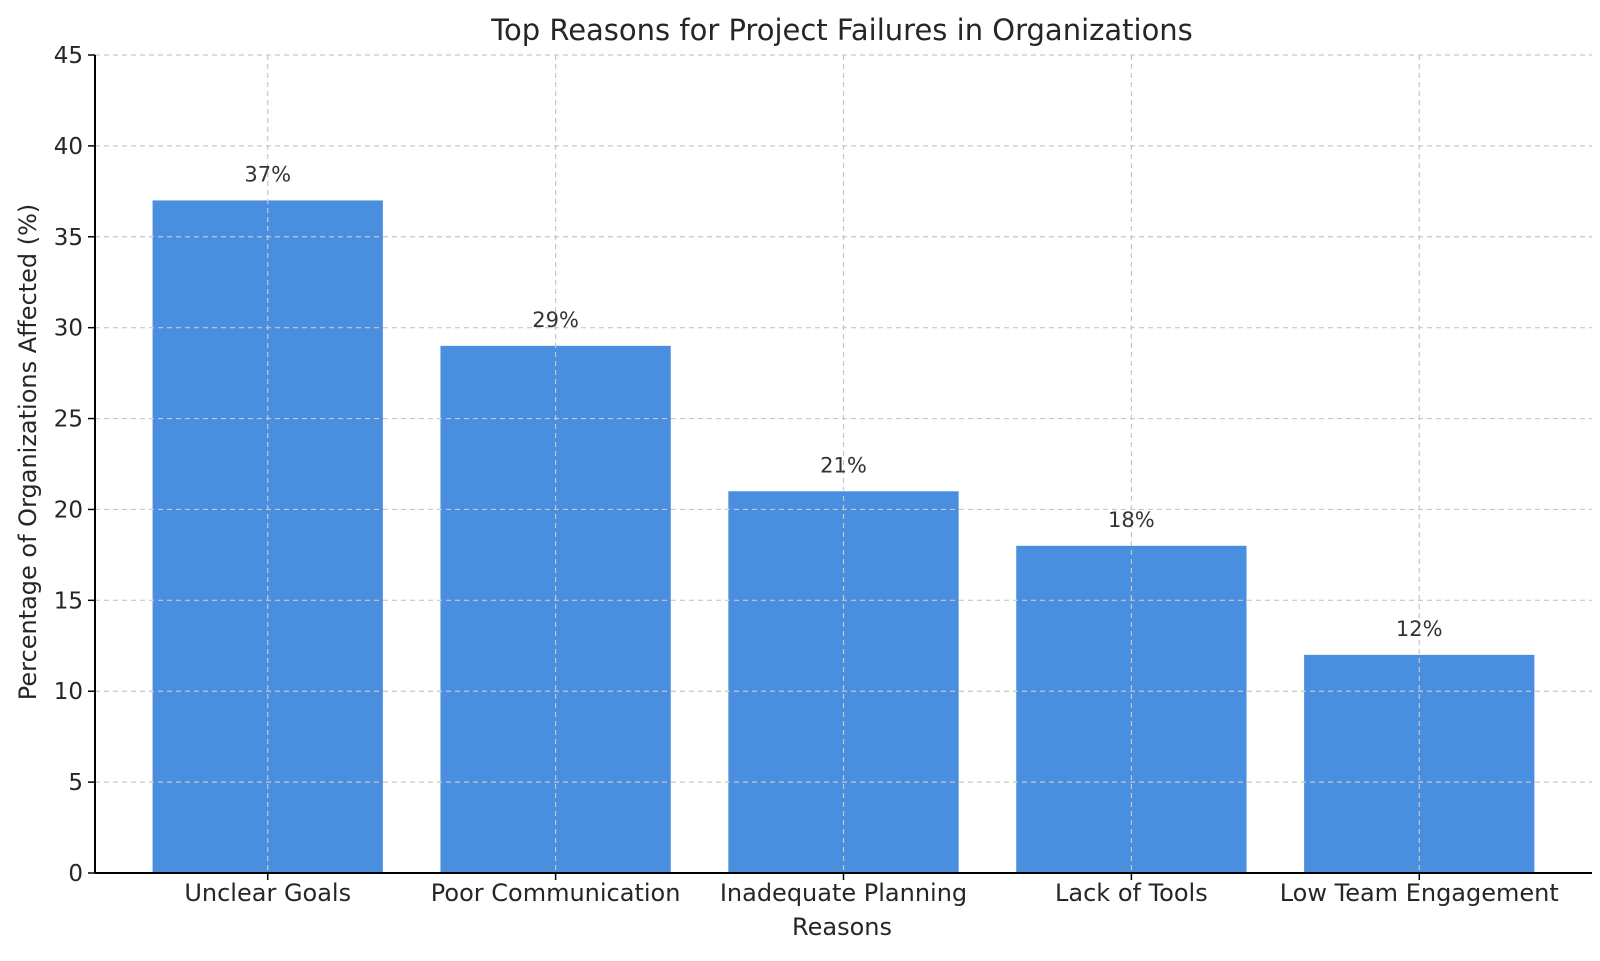  Describe the element at coordinates (68, 510) in the screenshot. I see `y-tick-label: 20` at that location.